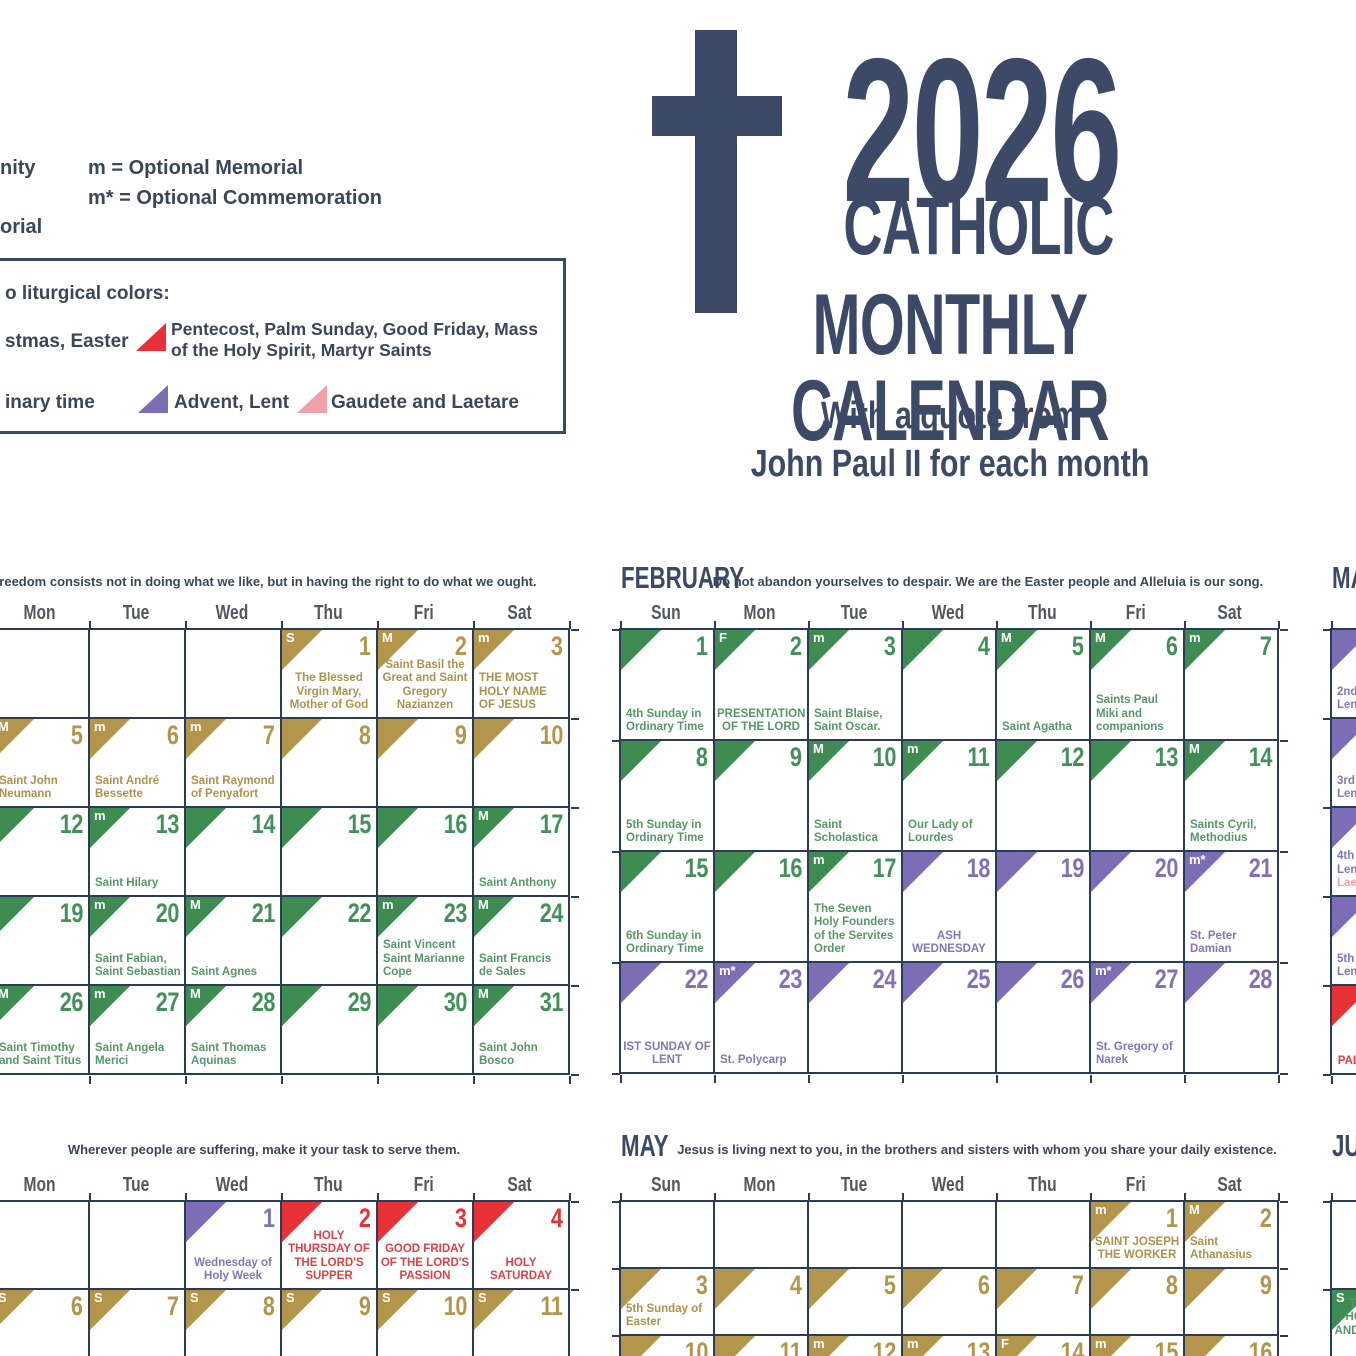  I want to click on day-number: 24, so click(551, 913).